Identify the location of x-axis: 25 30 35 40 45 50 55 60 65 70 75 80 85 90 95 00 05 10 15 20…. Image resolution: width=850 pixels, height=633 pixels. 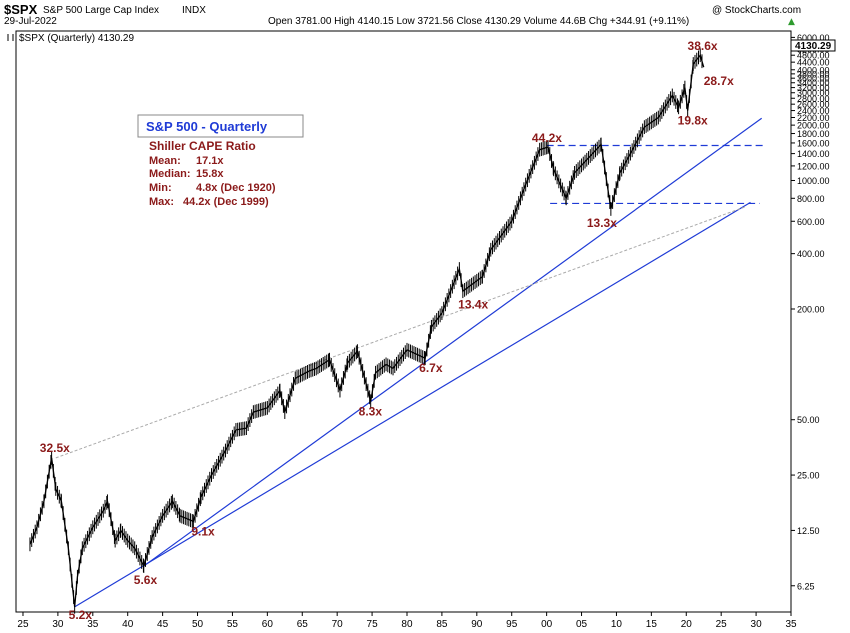
(407, 621).